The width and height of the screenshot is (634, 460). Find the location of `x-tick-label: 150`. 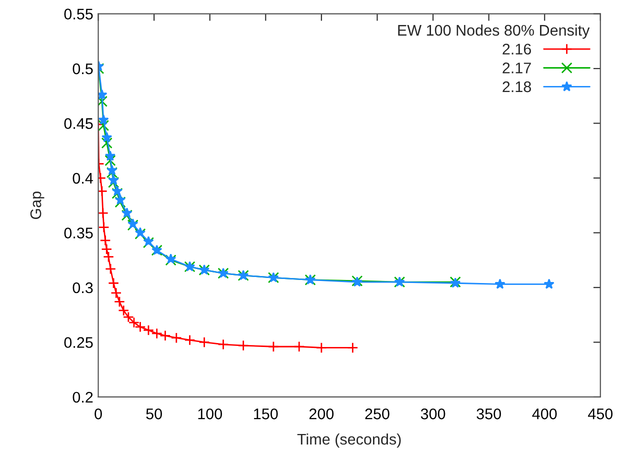

x-tick-label: 150 is located at coordinates (266, 414).